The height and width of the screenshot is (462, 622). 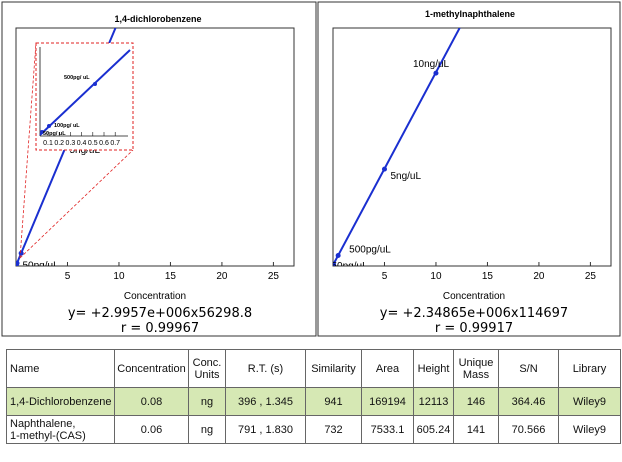 I want to click on header-sn: S/N, so click(x=528, y=368).